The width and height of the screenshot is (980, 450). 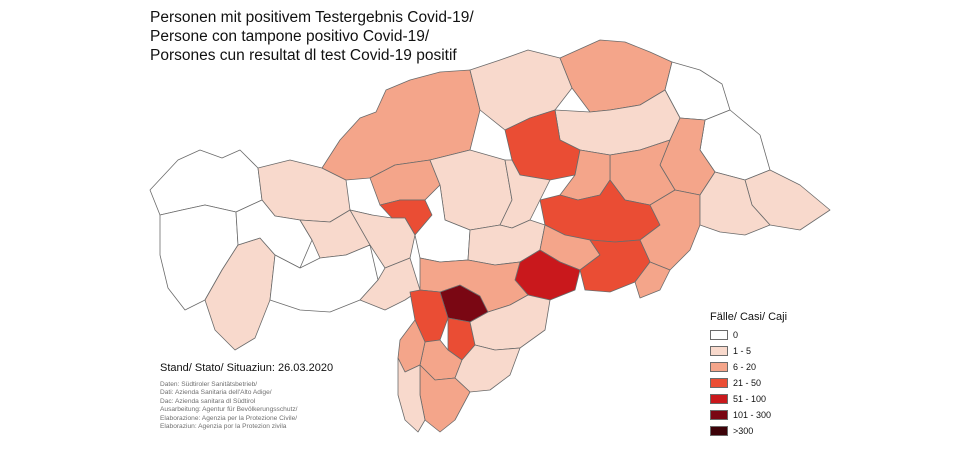 I want to click on credit-line: Daten: Südtiroler Sanitätsbetrieb/, so click(x=209, y=384).